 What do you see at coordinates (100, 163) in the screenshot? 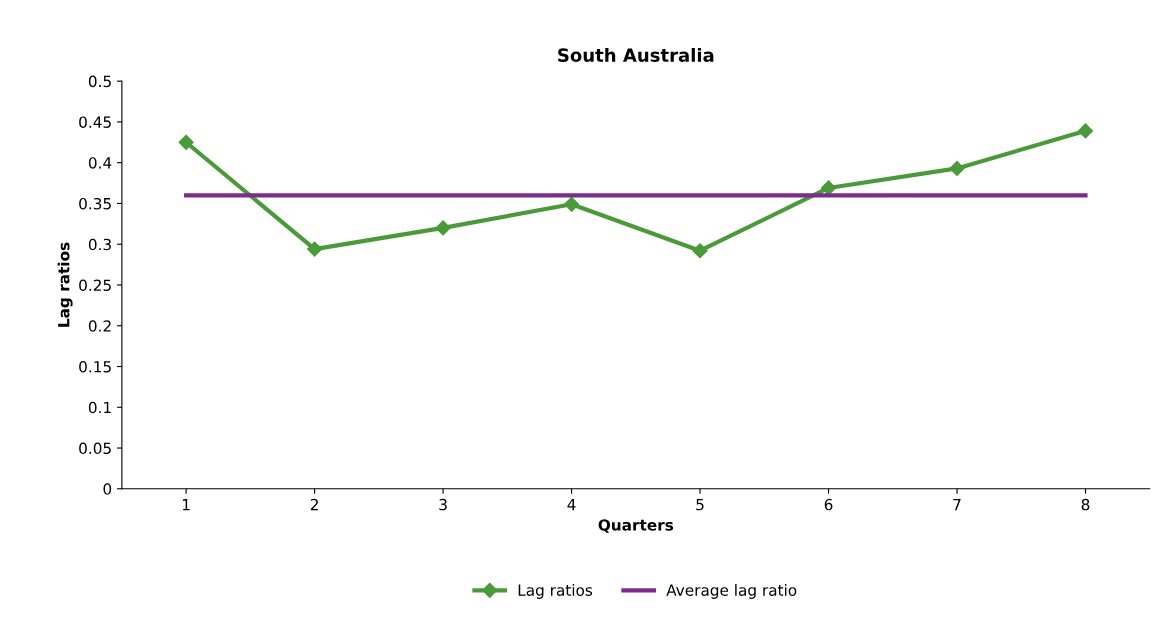
I see `y-tick-label: 0.4` at bounding box center [100, 163].